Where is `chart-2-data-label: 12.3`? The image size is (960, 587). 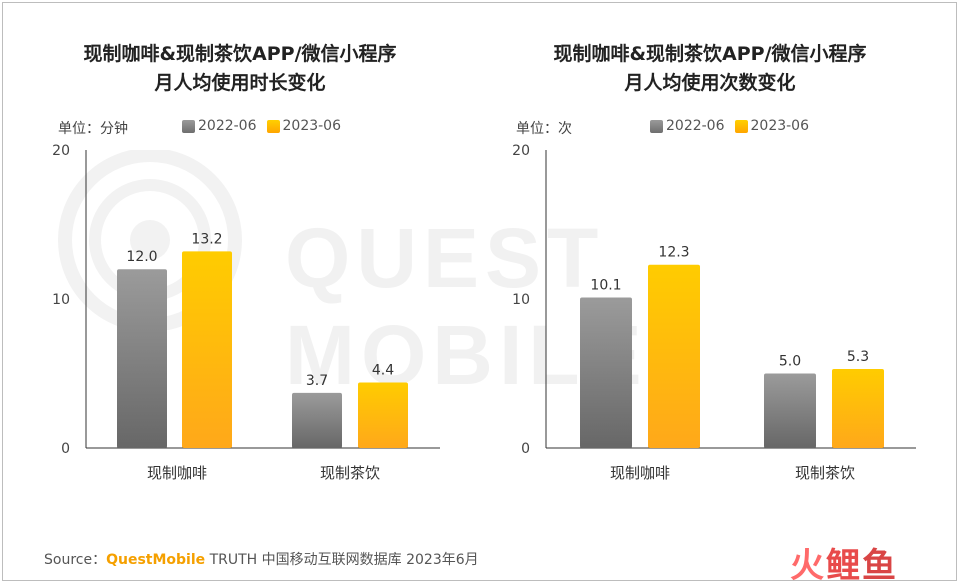
chart-2-data-label: 12.3 is located at coordinates (673, 253).